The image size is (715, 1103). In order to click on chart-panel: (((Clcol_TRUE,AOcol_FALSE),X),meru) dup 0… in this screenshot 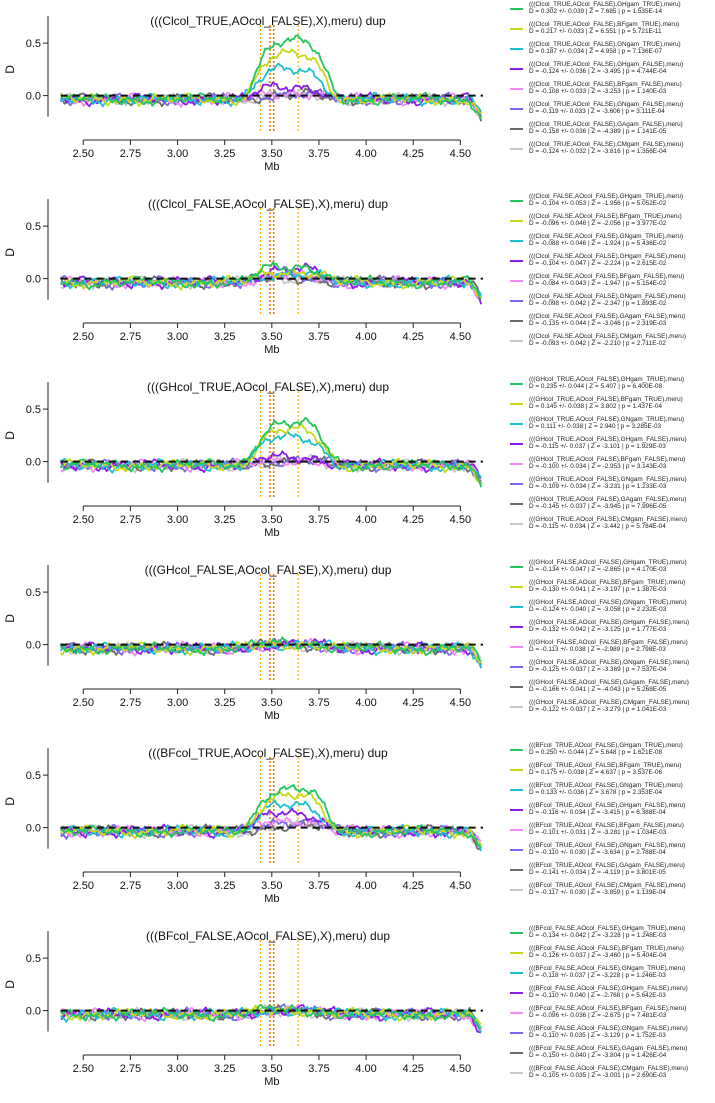, I will do `click(343, 87)`.